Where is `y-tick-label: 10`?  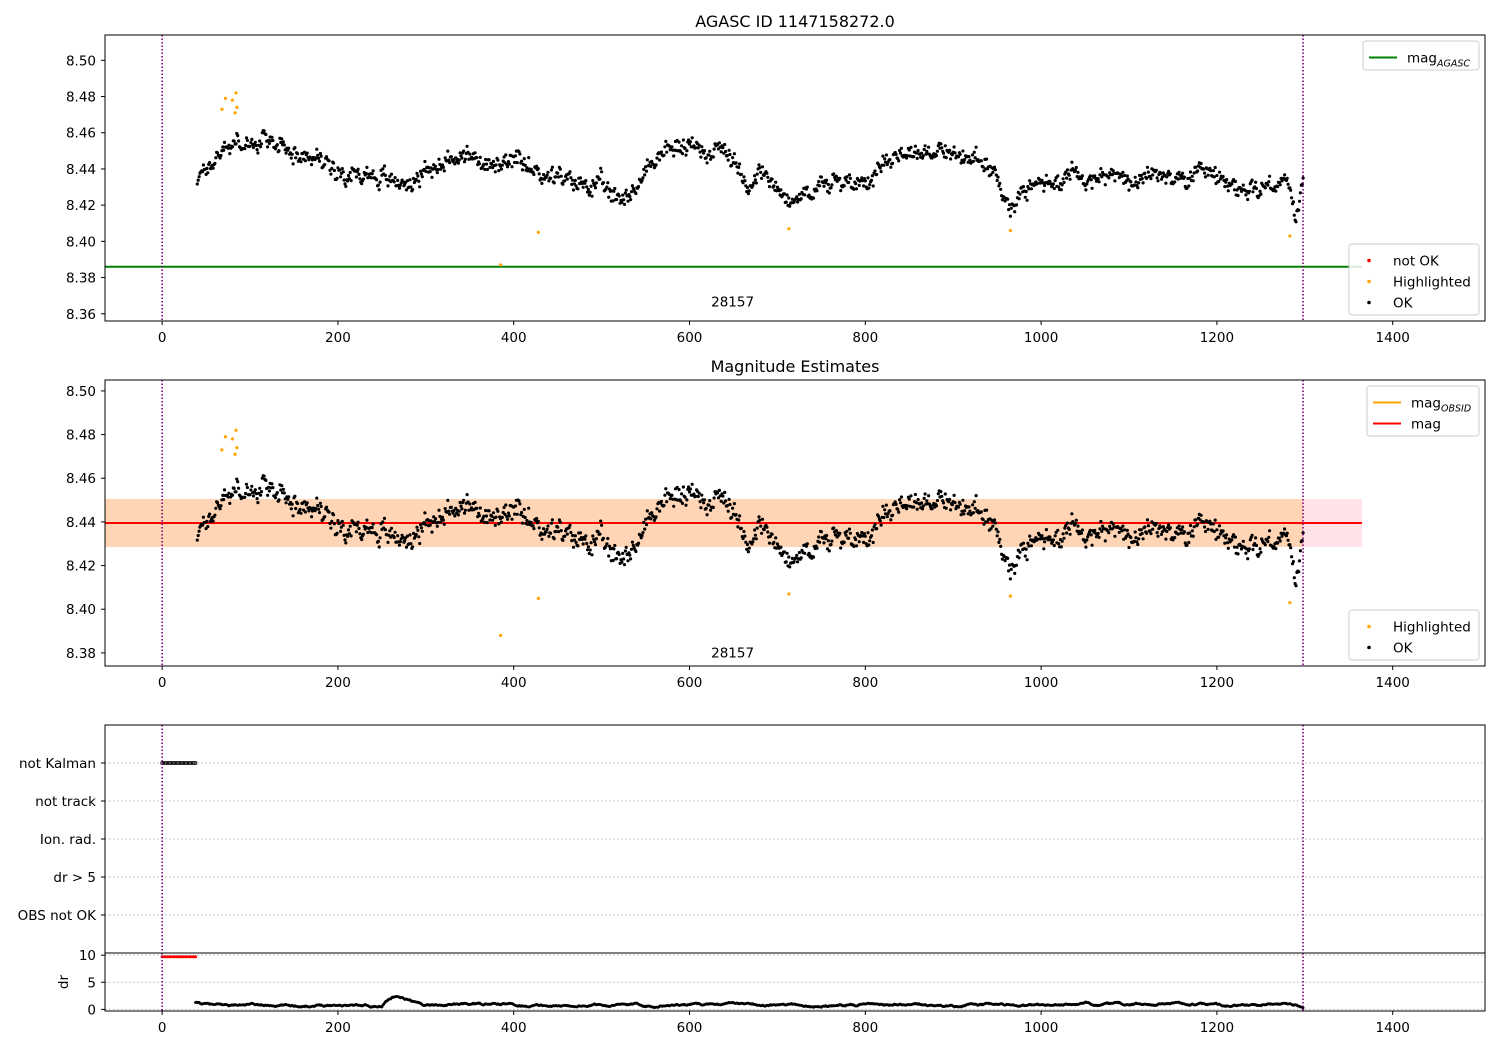
y-tick-label: 10 is located at coordinates (87, 956).